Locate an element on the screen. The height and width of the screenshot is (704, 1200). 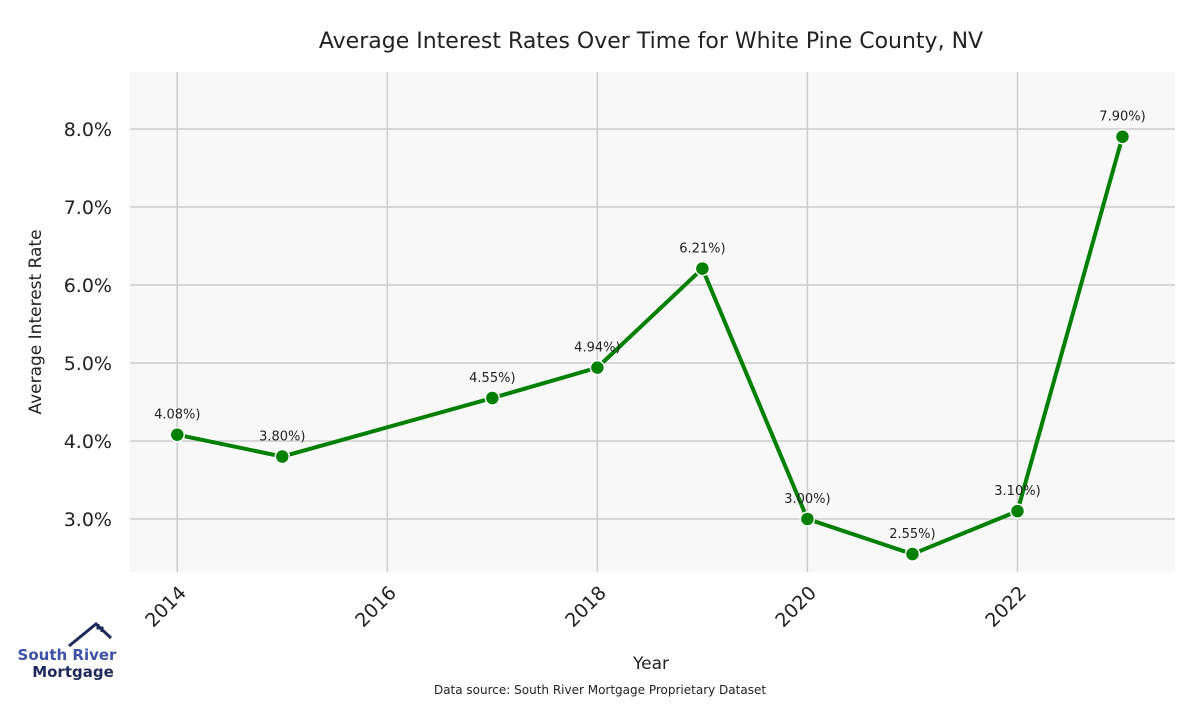
data-label: 3.00%) is located at coordinates (807, 499).